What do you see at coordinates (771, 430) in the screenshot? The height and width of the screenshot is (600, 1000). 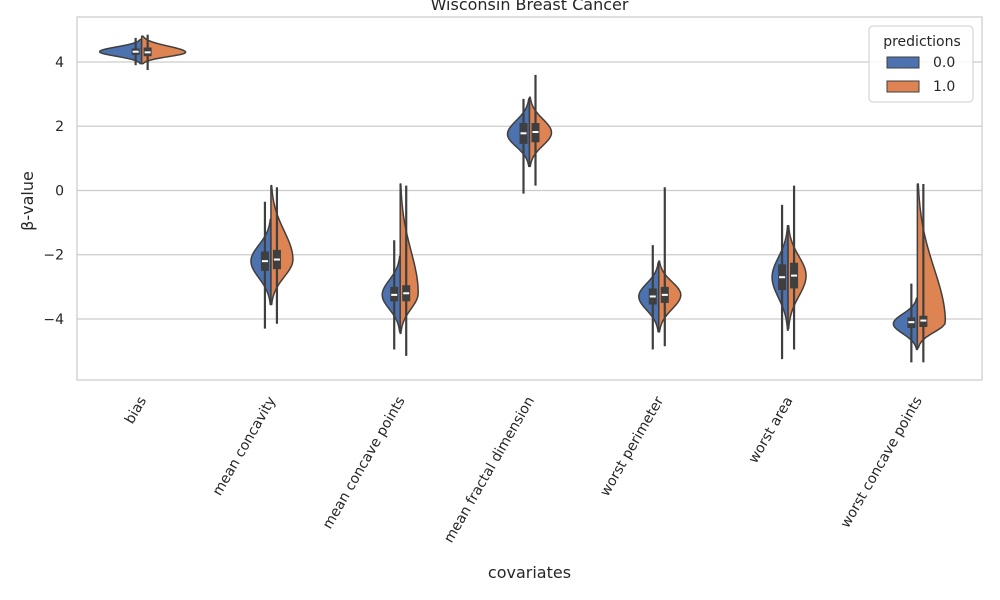 I see `x-tick-label: worst area` at bounding box center [771, 430].